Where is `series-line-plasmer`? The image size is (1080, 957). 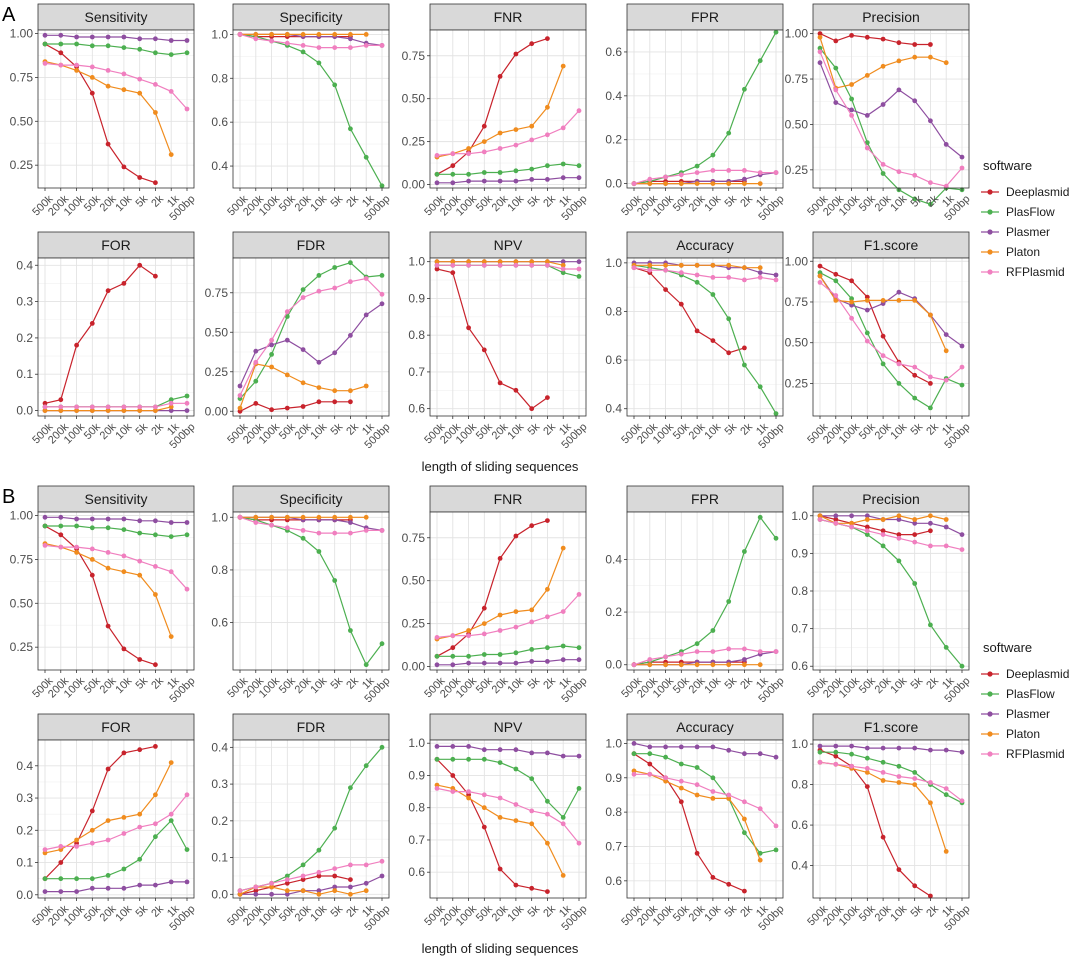 series-line-plasmer is located at coordinates (891, 525).